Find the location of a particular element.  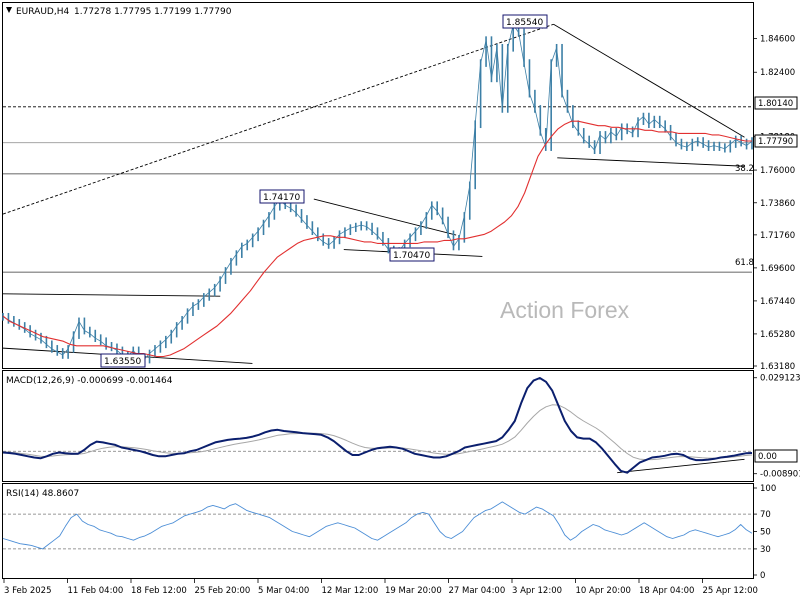

x-tick-label: 10 Apr 20:00 is located at coordinates (603, 591).